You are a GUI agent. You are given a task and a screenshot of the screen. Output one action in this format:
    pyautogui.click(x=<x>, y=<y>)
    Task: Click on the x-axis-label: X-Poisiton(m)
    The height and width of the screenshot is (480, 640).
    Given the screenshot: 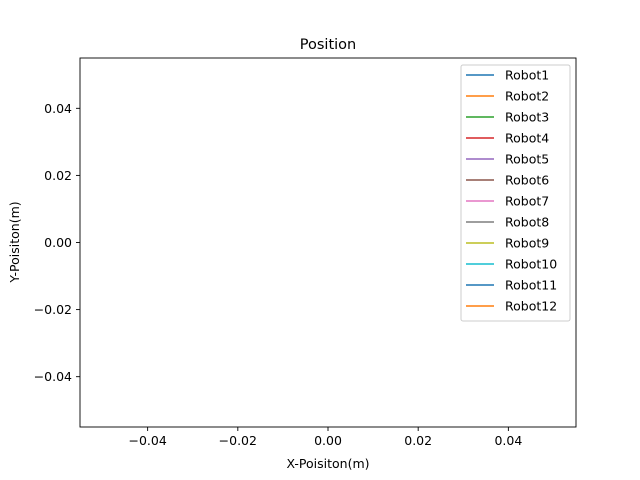 What is the action you would take?
    pyautogui.click(x=327, y=463)
    